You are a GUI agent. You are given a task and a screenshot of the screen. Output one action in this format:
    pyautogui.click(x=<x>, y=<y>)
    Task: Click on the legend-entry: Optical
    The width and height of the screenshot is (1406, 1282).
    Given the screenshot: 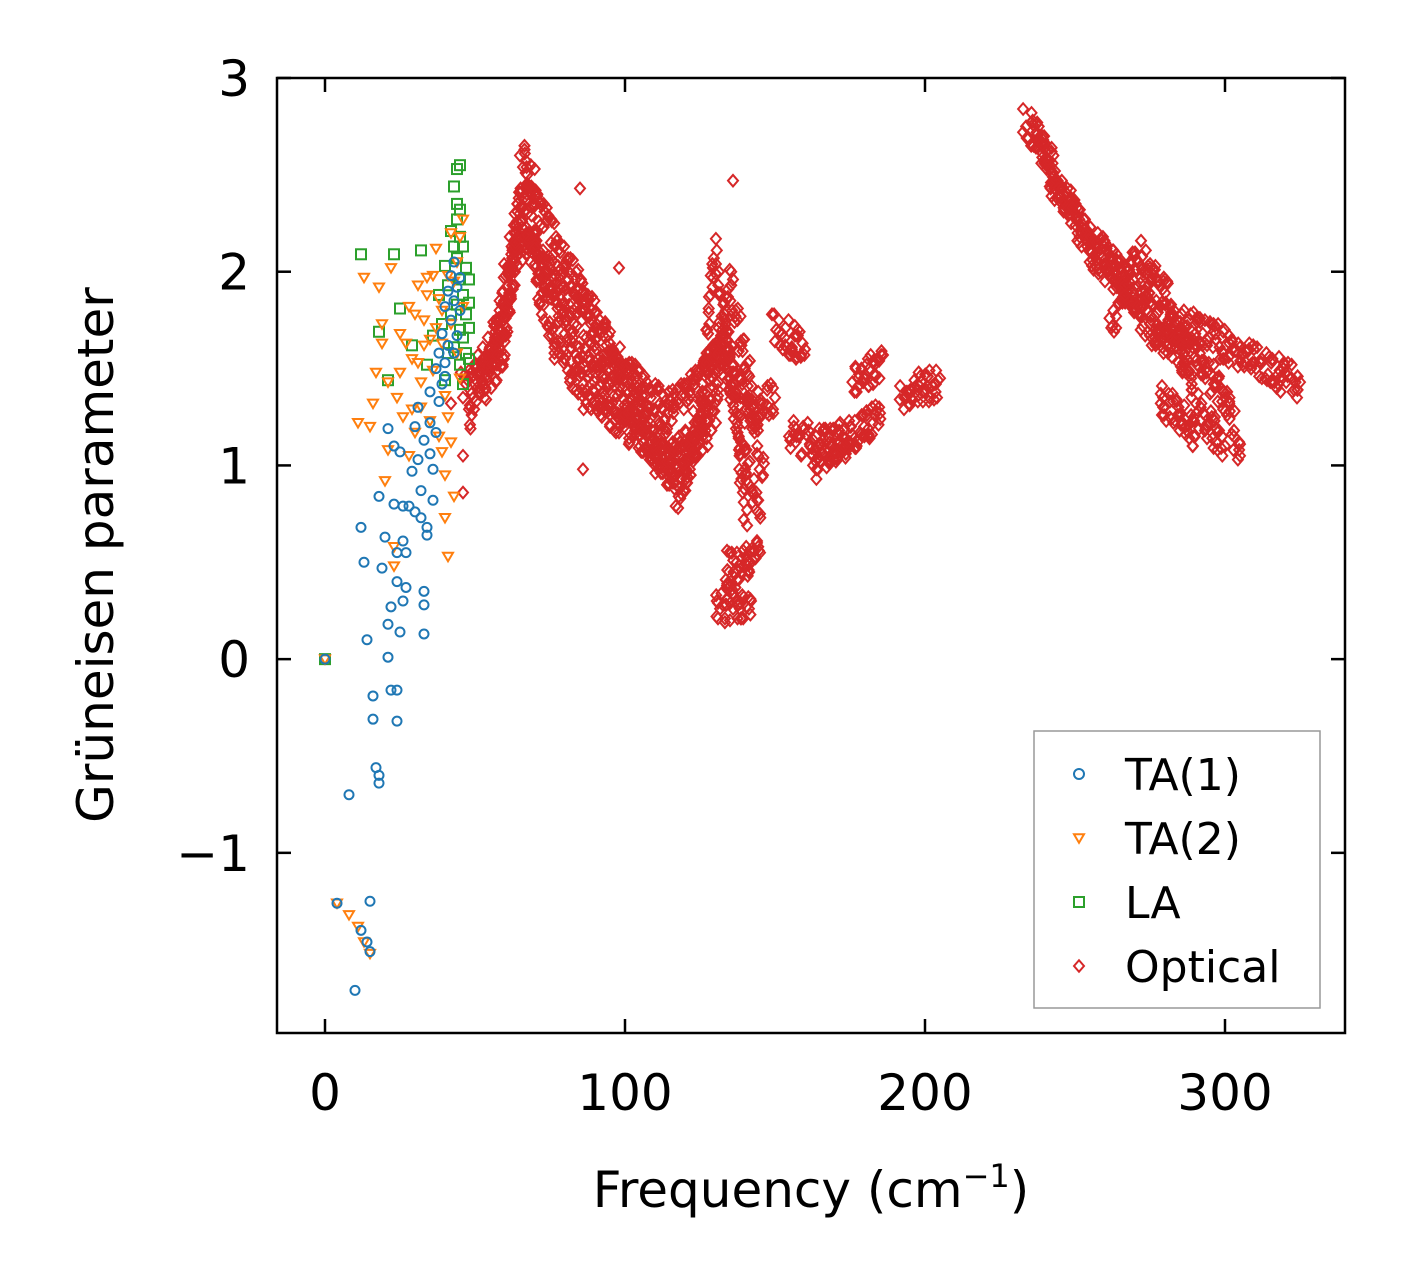 What is the action you would take?
    pyautogui.click(x=1176, y=967)
    